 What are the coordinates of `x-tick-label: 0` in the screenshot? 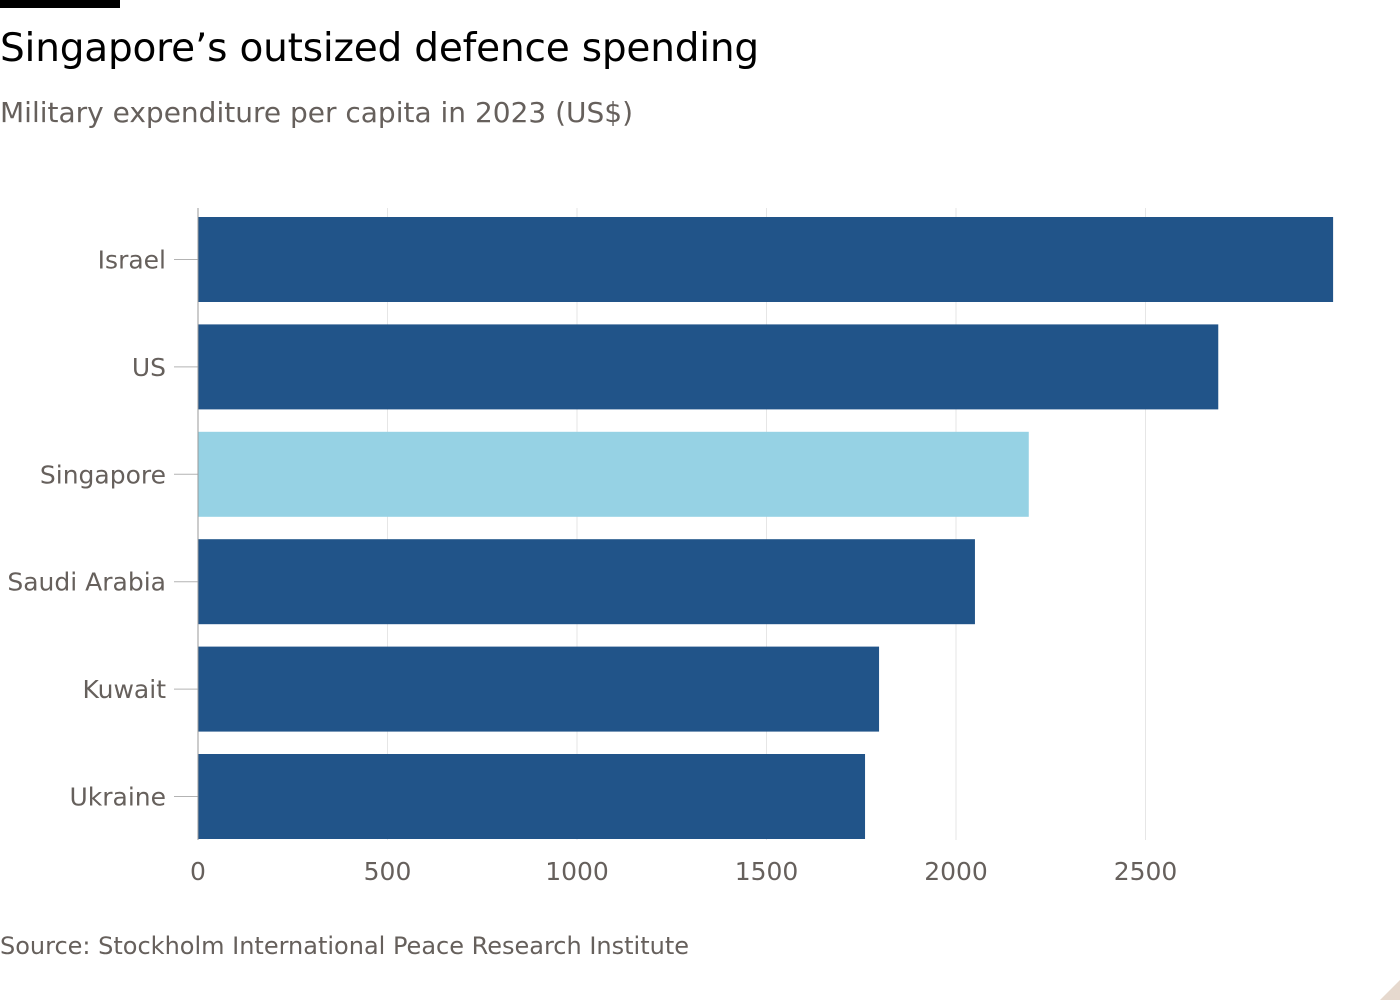 It's located at (198, 871).